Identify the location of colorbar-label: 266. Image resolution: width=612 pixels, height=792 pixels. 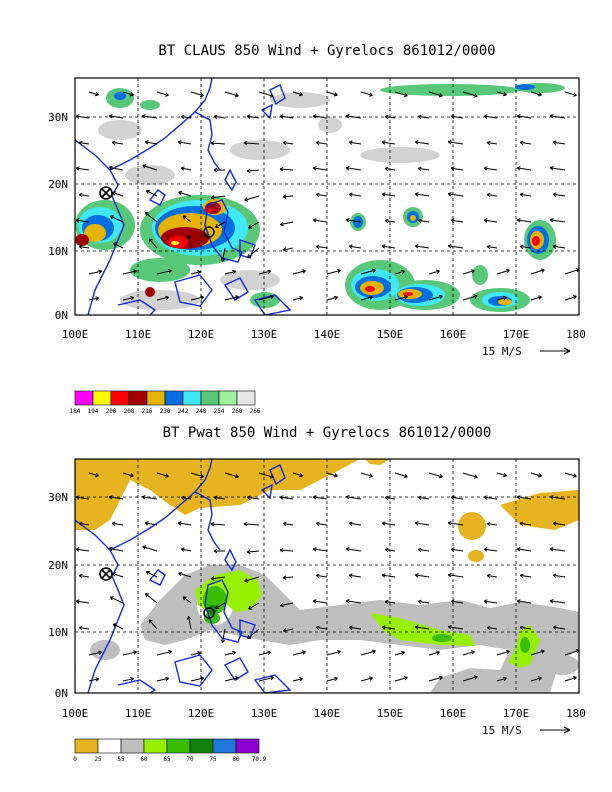
(255, 411).